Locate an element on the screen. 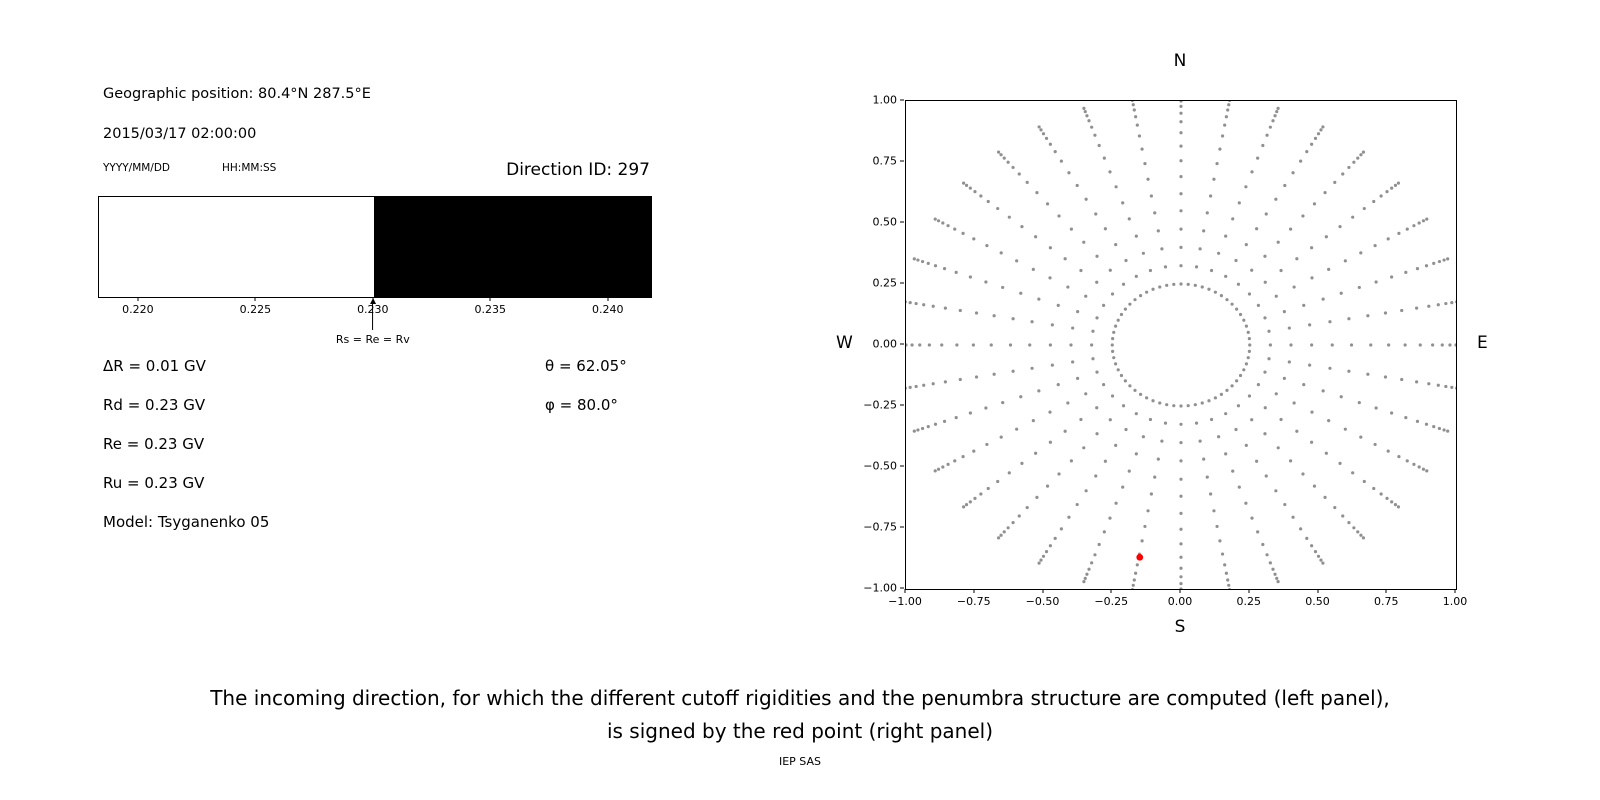 The height and width of the screenshot is (800, 1600). selected-direction-point is located at coordinates (1140, 557).